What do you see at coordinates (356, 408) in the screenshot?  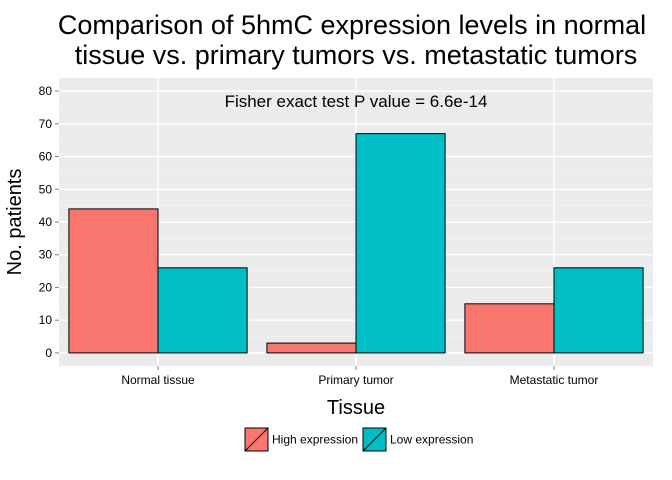 I see `x-axis-title: Tissue` at bounding box center [356, 408].